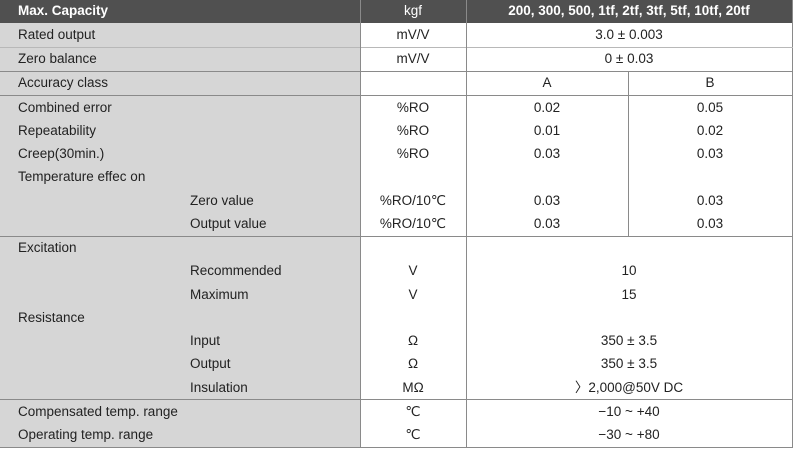 Image resolution: width=796 pixels, height=453 pixels. I want to click on table-row: Input Ω 350 ± 3.5, so click(396, 341).